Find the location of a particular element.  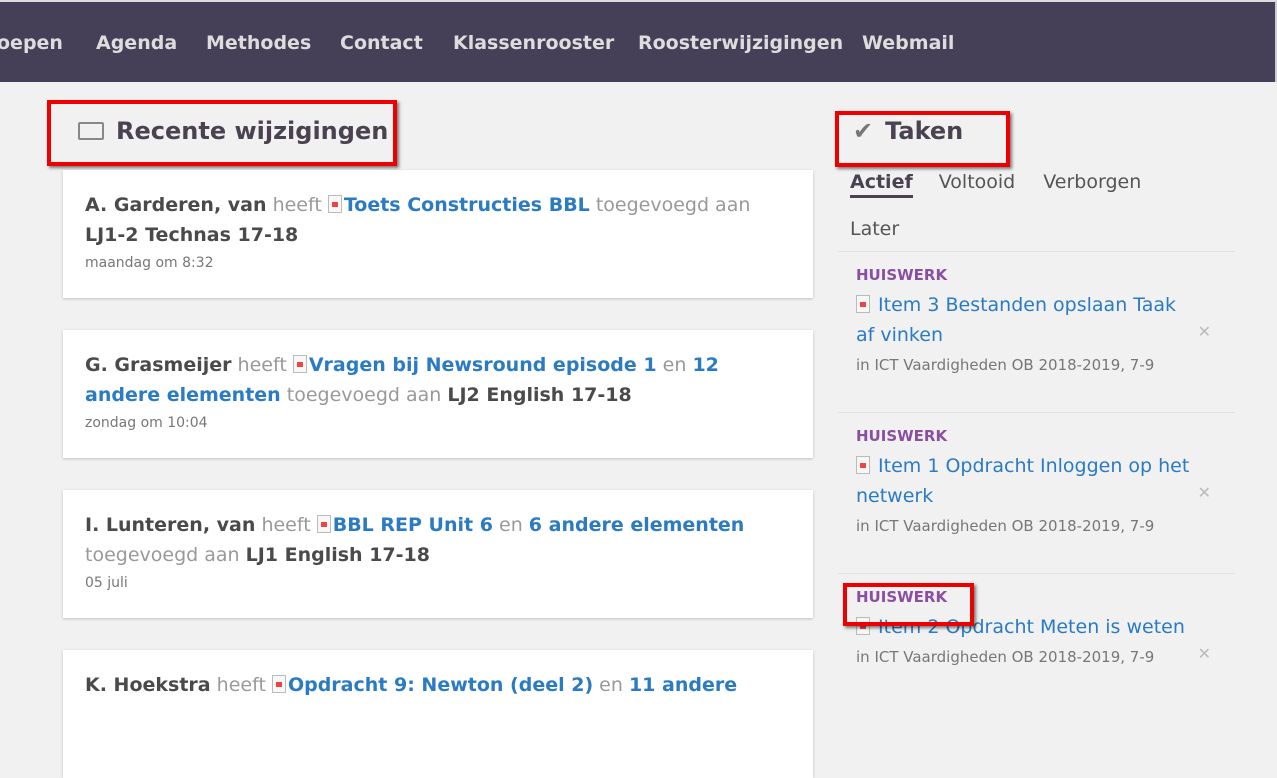

target: LJ1-2 Technas 17-18 is located at coordinates (192, 235).